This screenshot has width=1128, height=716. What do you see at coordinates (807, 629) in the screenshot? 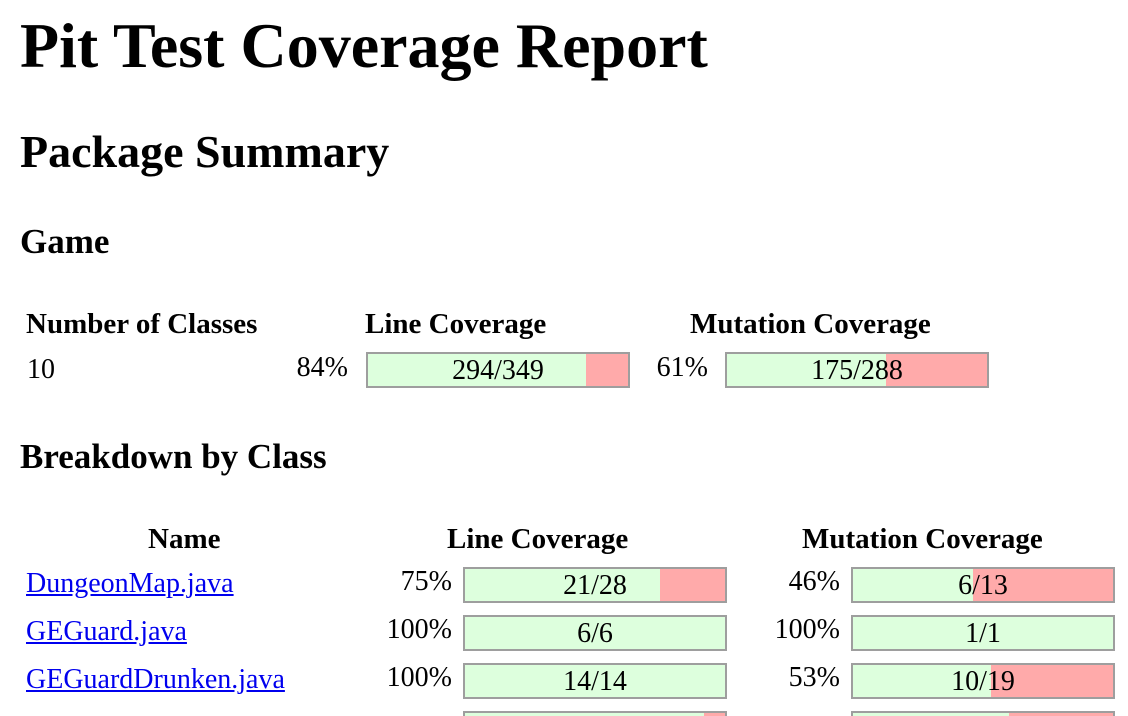
I see `class-mutation-percent: 100%` at bounding box center [807, 629].